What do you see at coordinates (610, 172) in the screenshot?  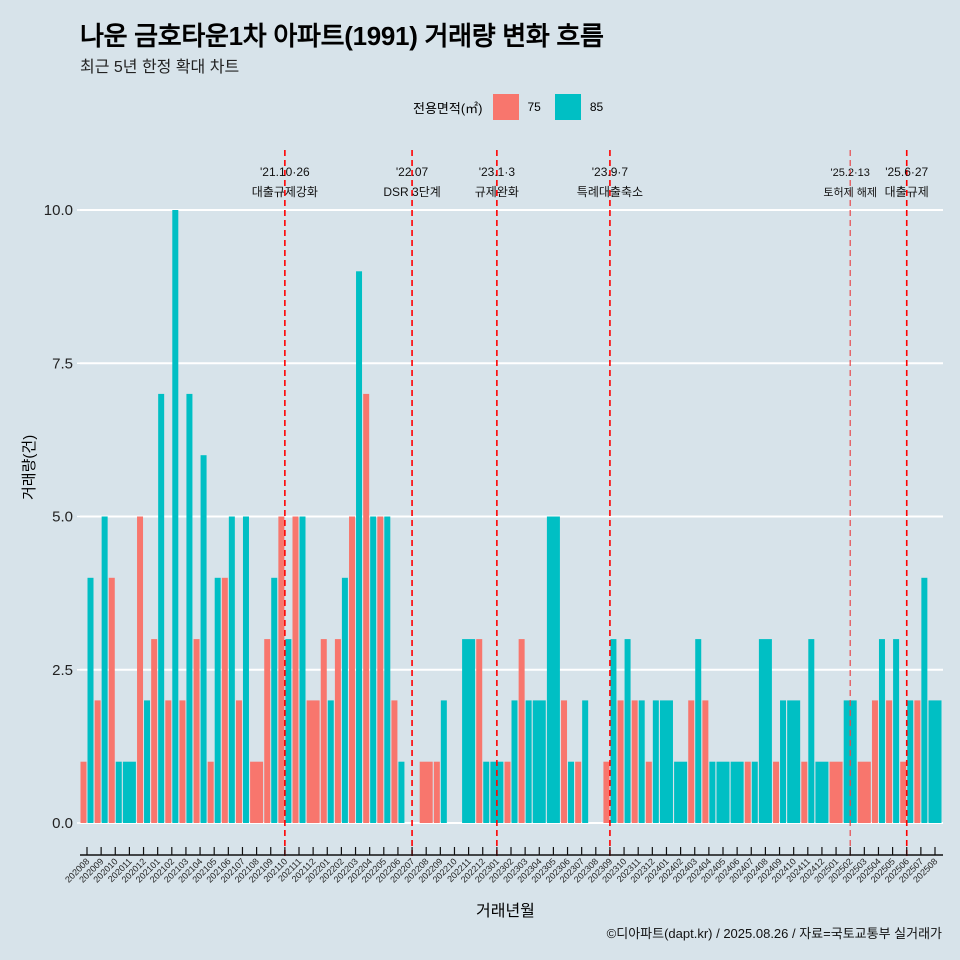 I see `event-date: '23.9·7` at bounding box center [610, 172].